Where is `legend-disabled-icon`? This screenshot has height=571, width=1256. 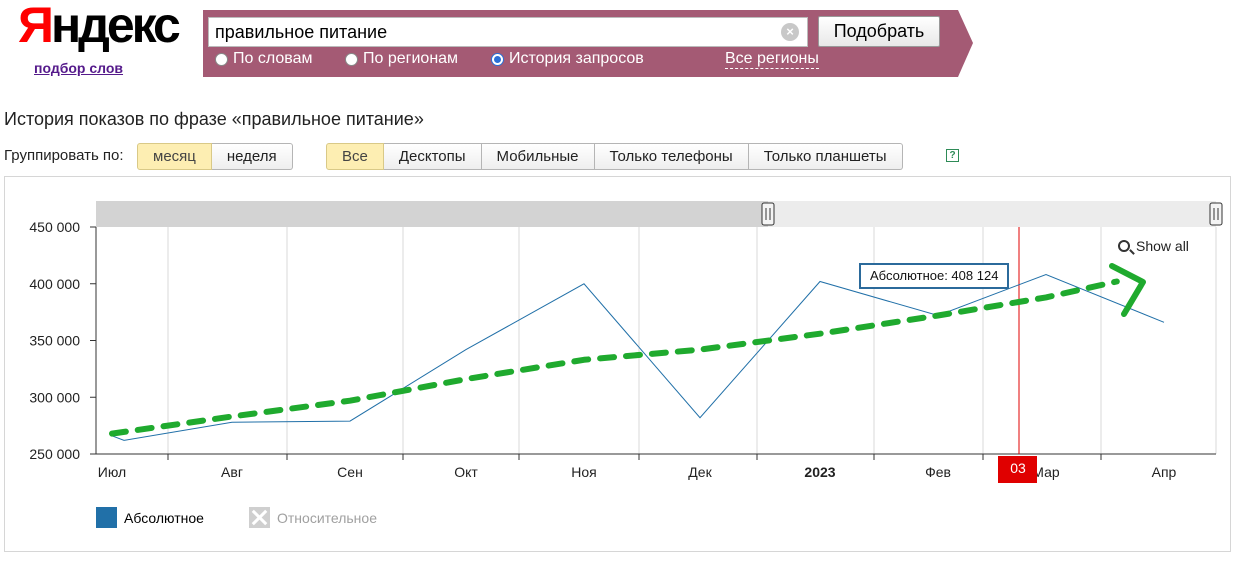
legend-disabled-icon is located at coordinates (259, 517).